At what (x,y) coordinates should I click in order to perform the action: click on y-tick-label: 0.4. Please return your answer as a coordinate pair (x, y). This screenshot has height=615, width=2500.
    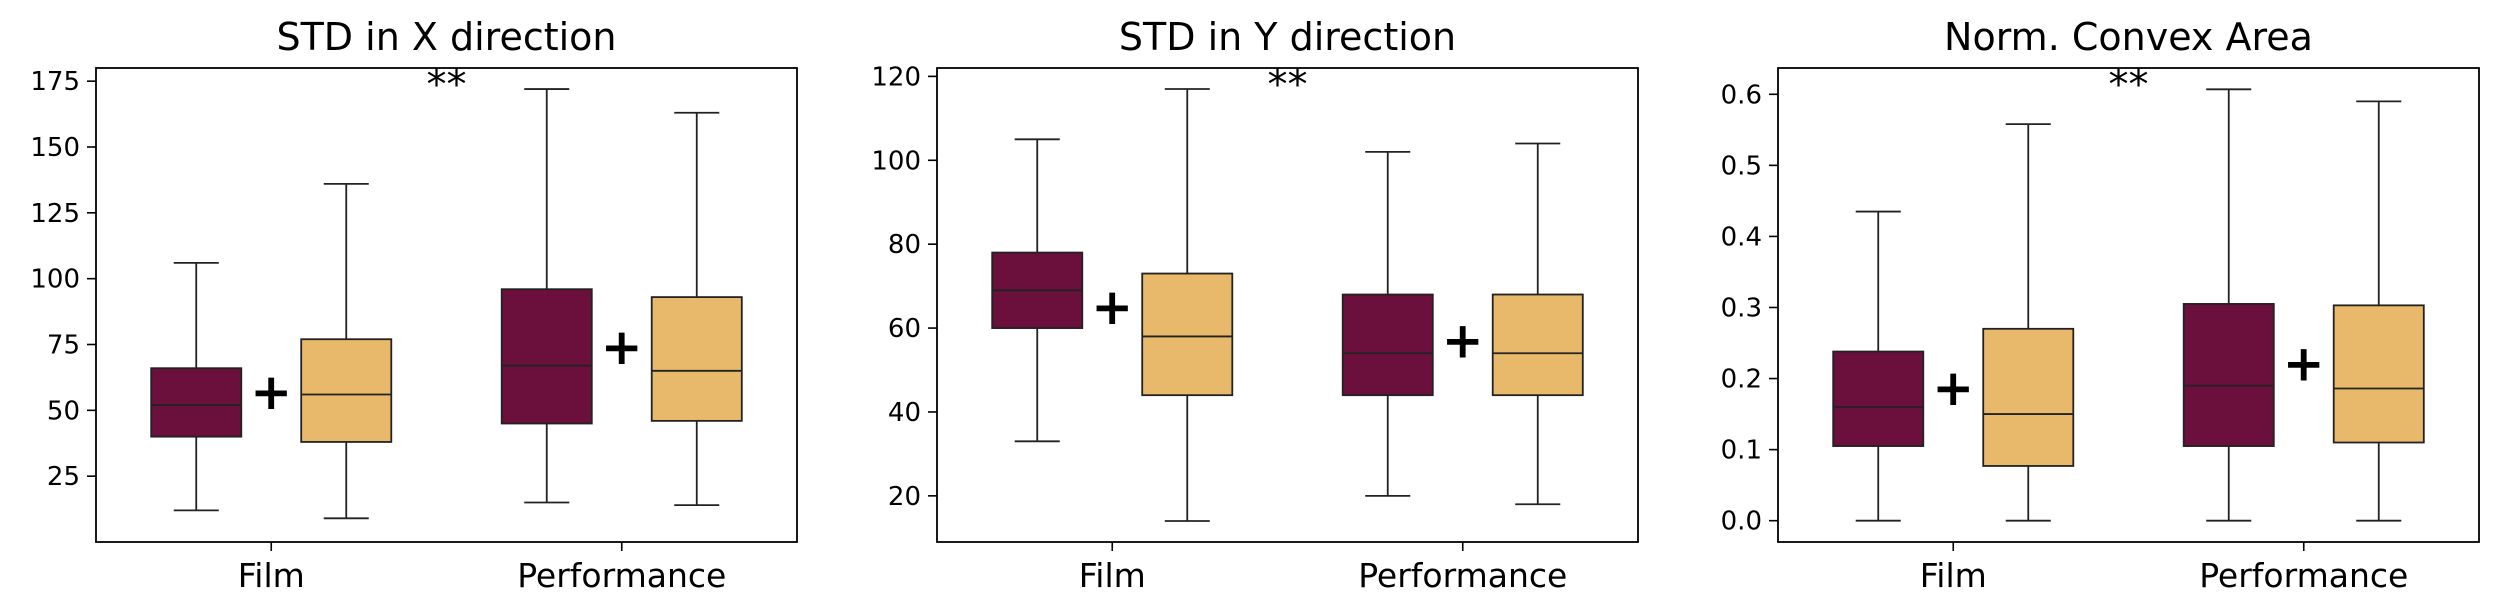
    Looking at the image, I should click on (1741, 237).